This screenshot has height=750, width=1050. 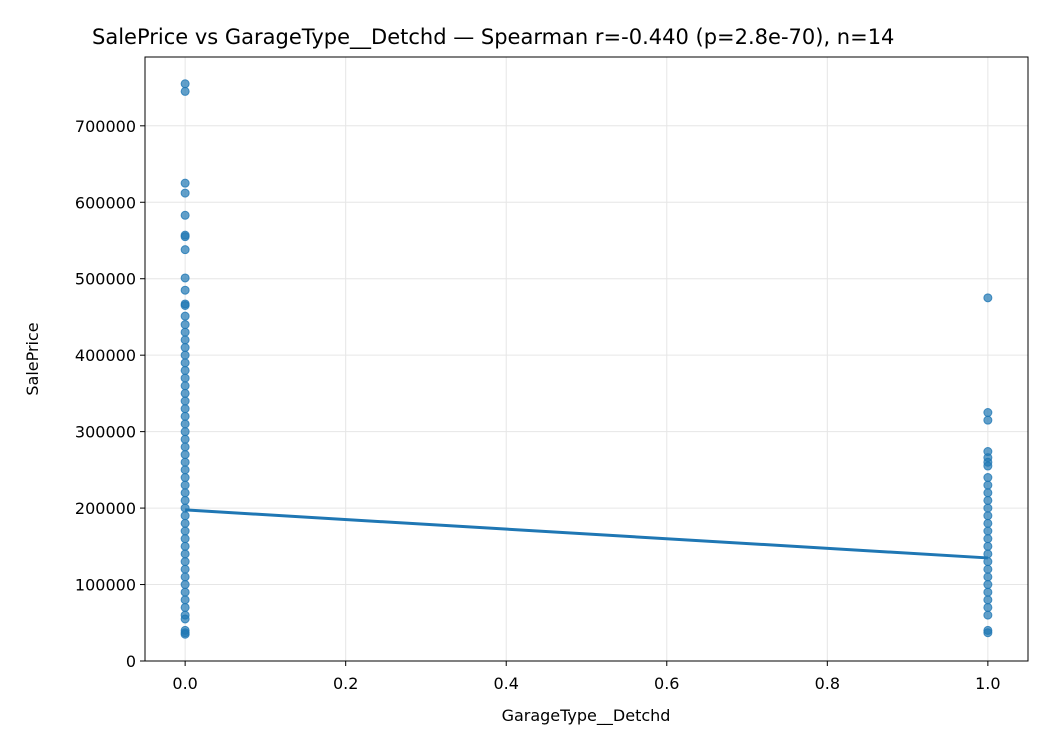 I want to click on y-tick-label: 0, so click(x=131, y=661).